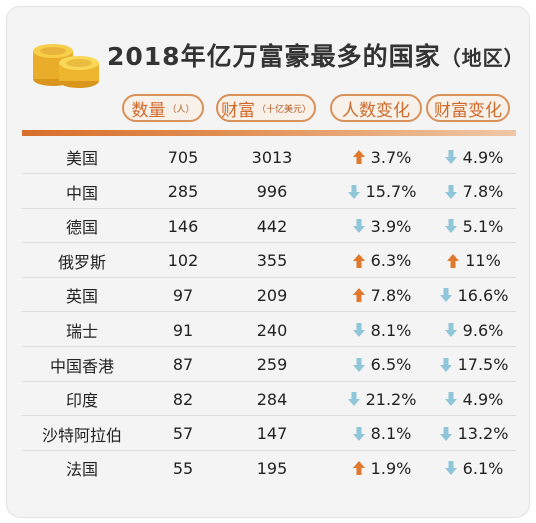 This screenshot has width=536, height=523. I want to click on count-value-text: 57, so click(183, 434).